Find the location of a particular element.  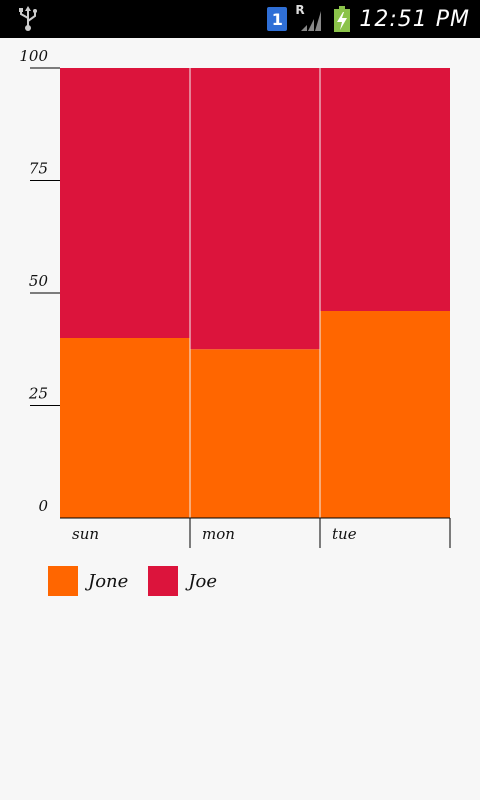

signal-icon: R is located at coordinates (310, 18).